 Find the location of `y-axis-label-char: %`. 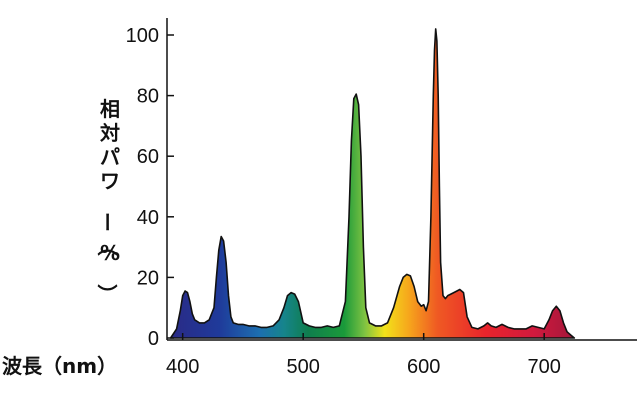

y-axis-label-char: % is located at coordinates (110, 253).